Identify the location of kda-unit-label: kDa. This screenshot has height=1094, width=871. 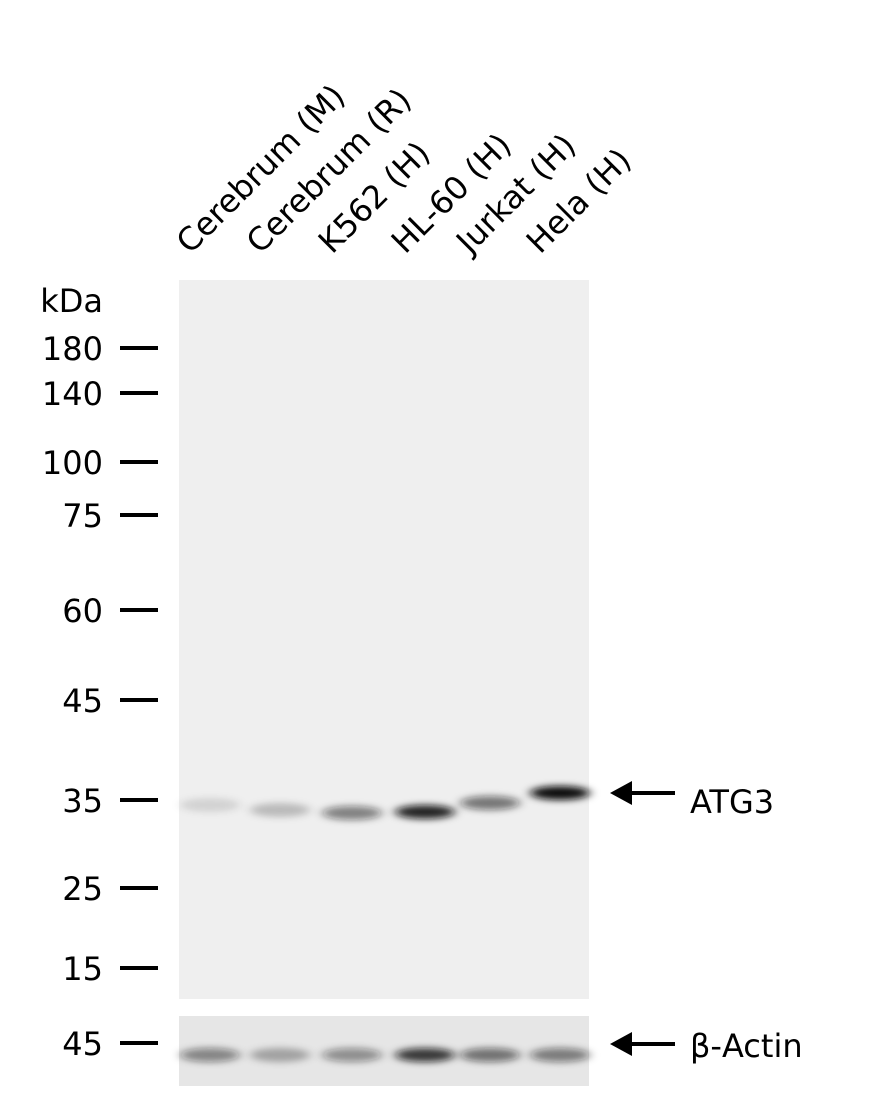
(71, 301).